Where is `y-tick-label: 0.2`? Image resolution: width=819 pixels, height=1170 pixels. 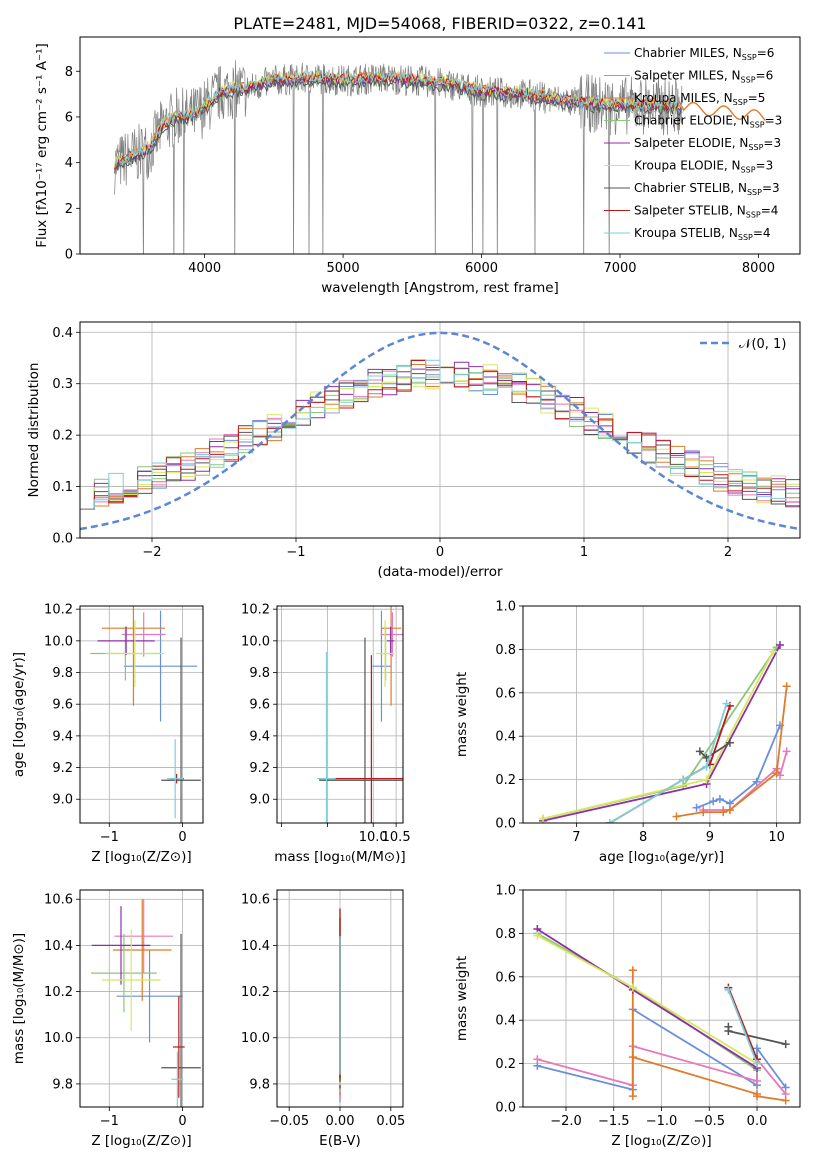 y-tick-label: 0.2 is located at coordinates (62, 436).